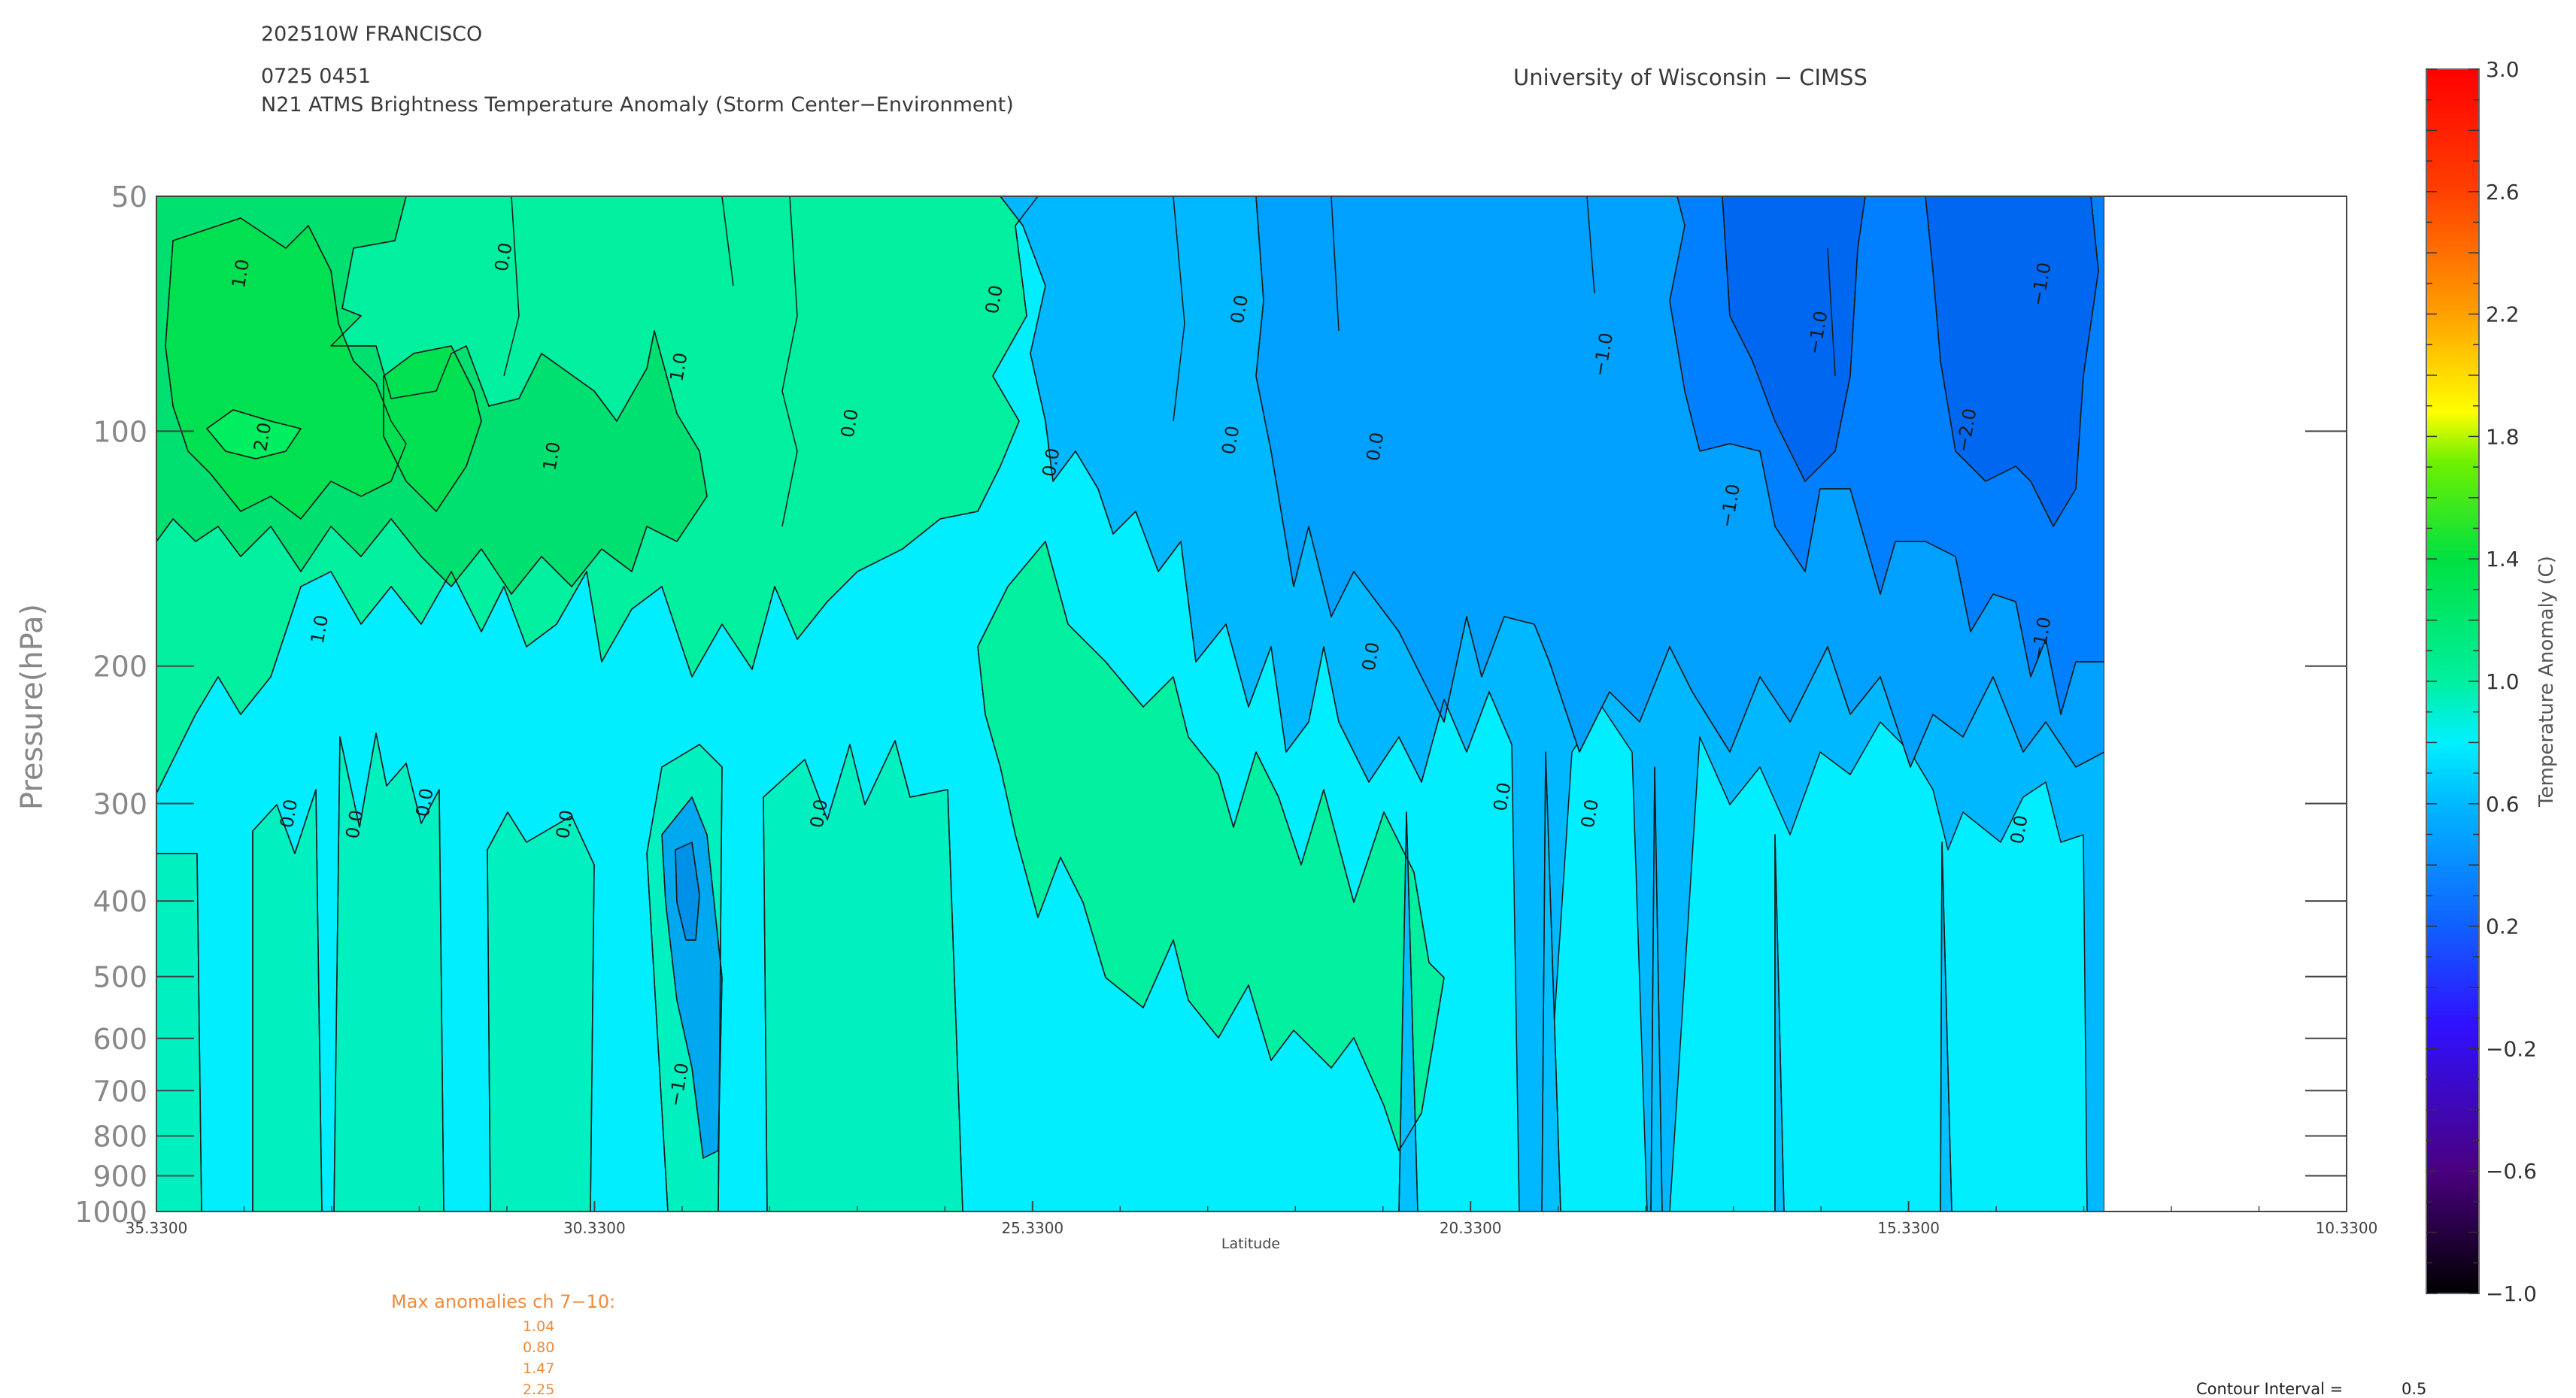 Image resolution: width=2576 pixels, height=1398 pixels. Describe the element at coordinates (1690, 77) in the screenshot. I see `institution-label: University of Wisconsin − CIMSS` at that location.